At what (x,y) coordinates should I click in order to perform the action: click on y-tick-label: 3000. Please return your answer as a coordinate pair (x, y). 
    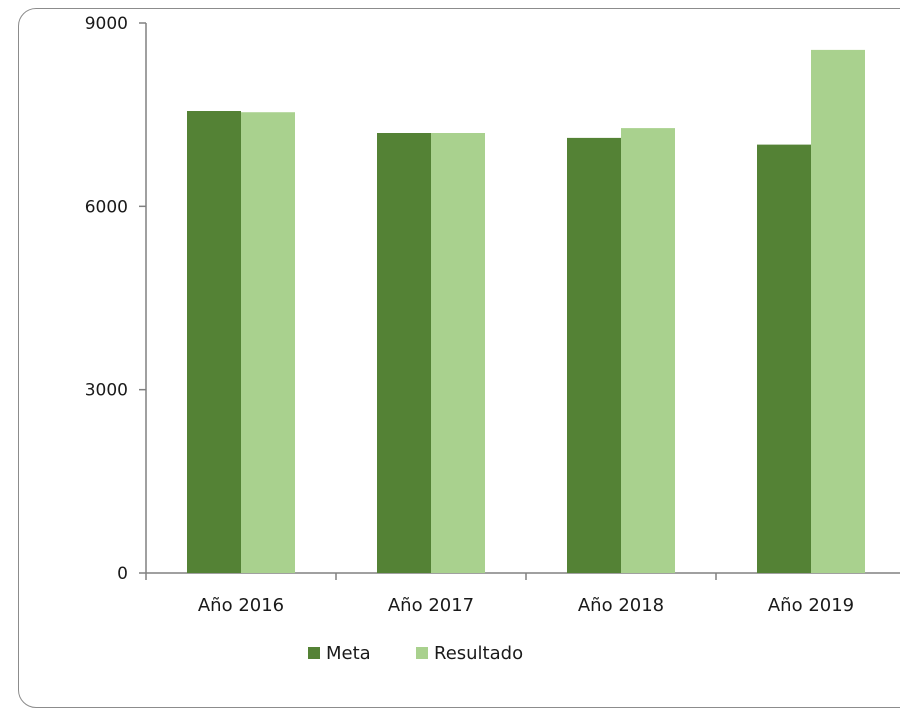
    Looking at the image, I should click on (106, 391).